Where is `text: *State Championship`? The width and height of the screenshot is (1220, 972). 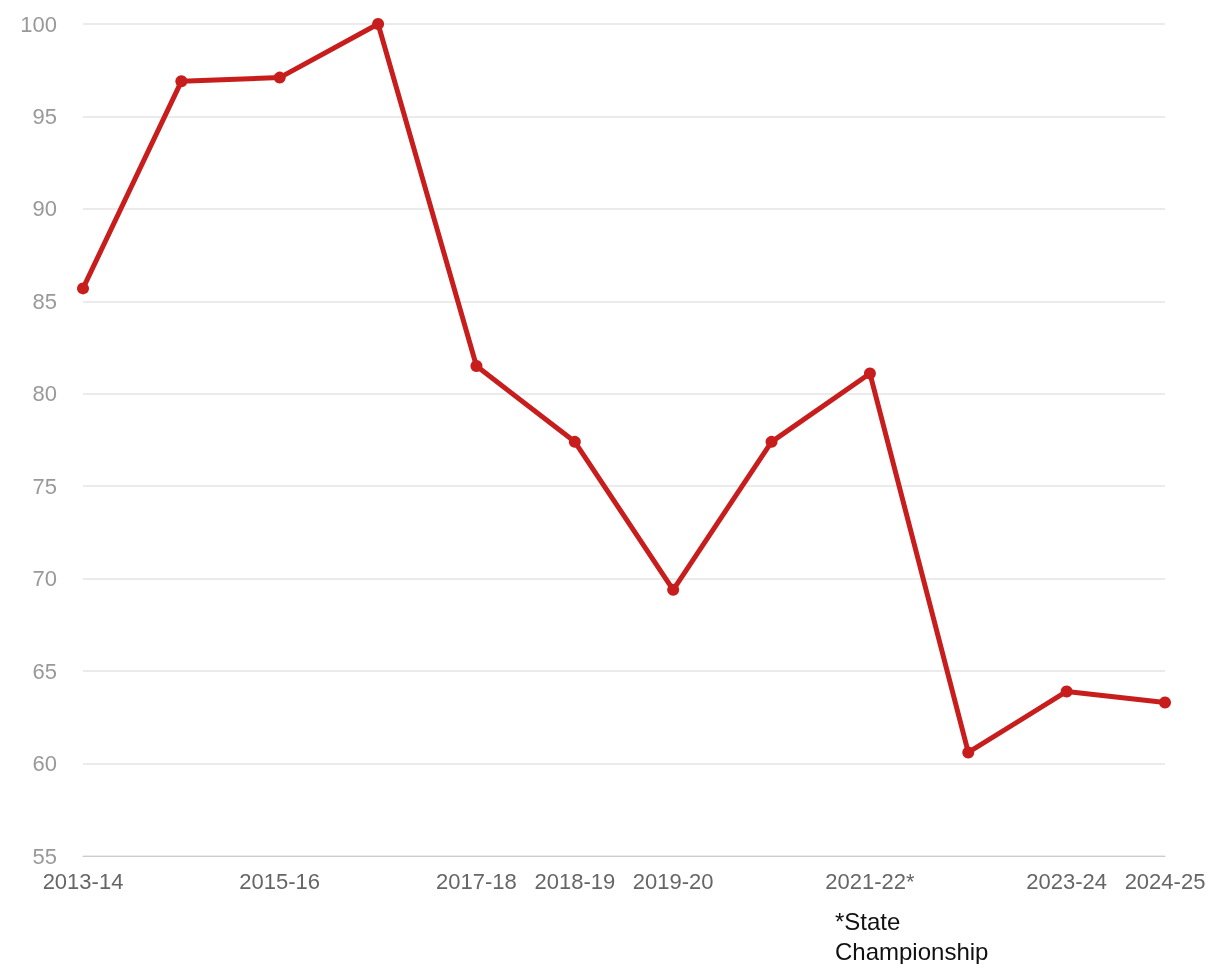 text: *State Championship is located at coordinates (912, 936).